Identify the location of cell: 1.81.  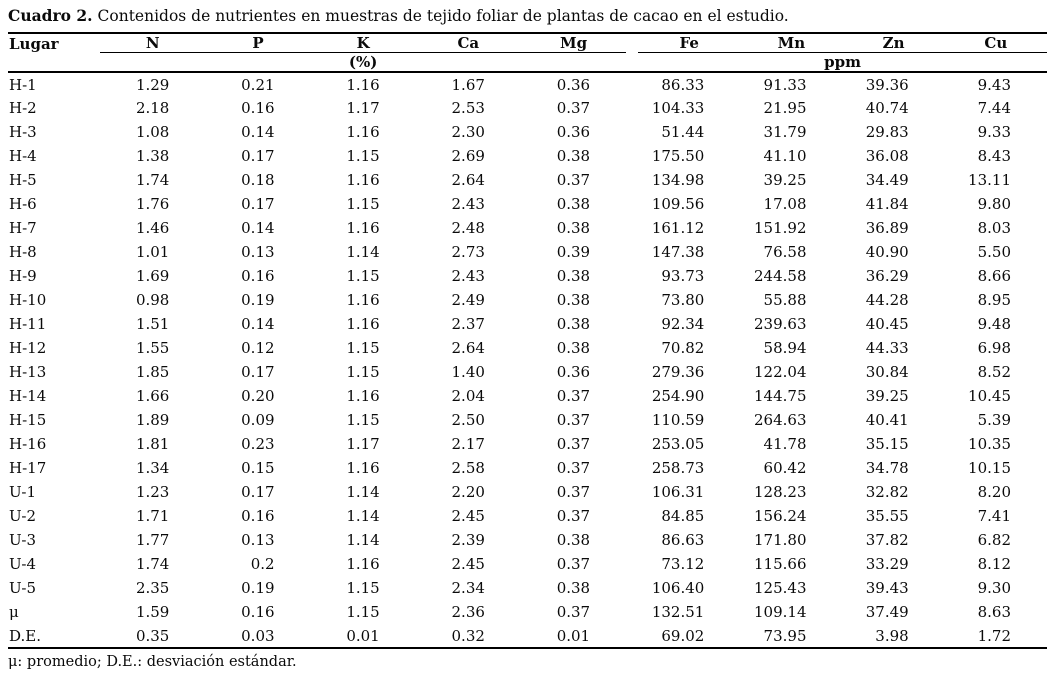
(152, 444).